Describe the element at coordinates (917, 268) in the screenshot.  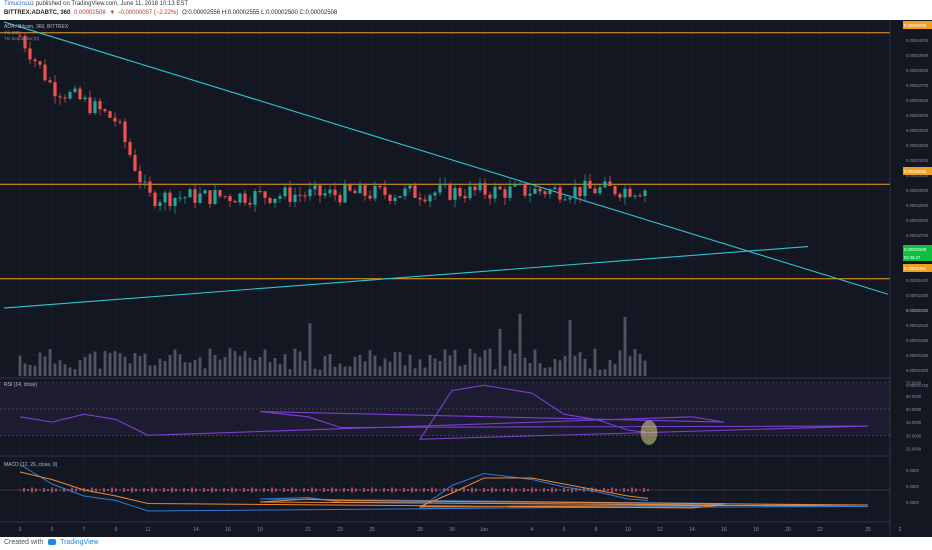
I see `price-label-tag` at that location.